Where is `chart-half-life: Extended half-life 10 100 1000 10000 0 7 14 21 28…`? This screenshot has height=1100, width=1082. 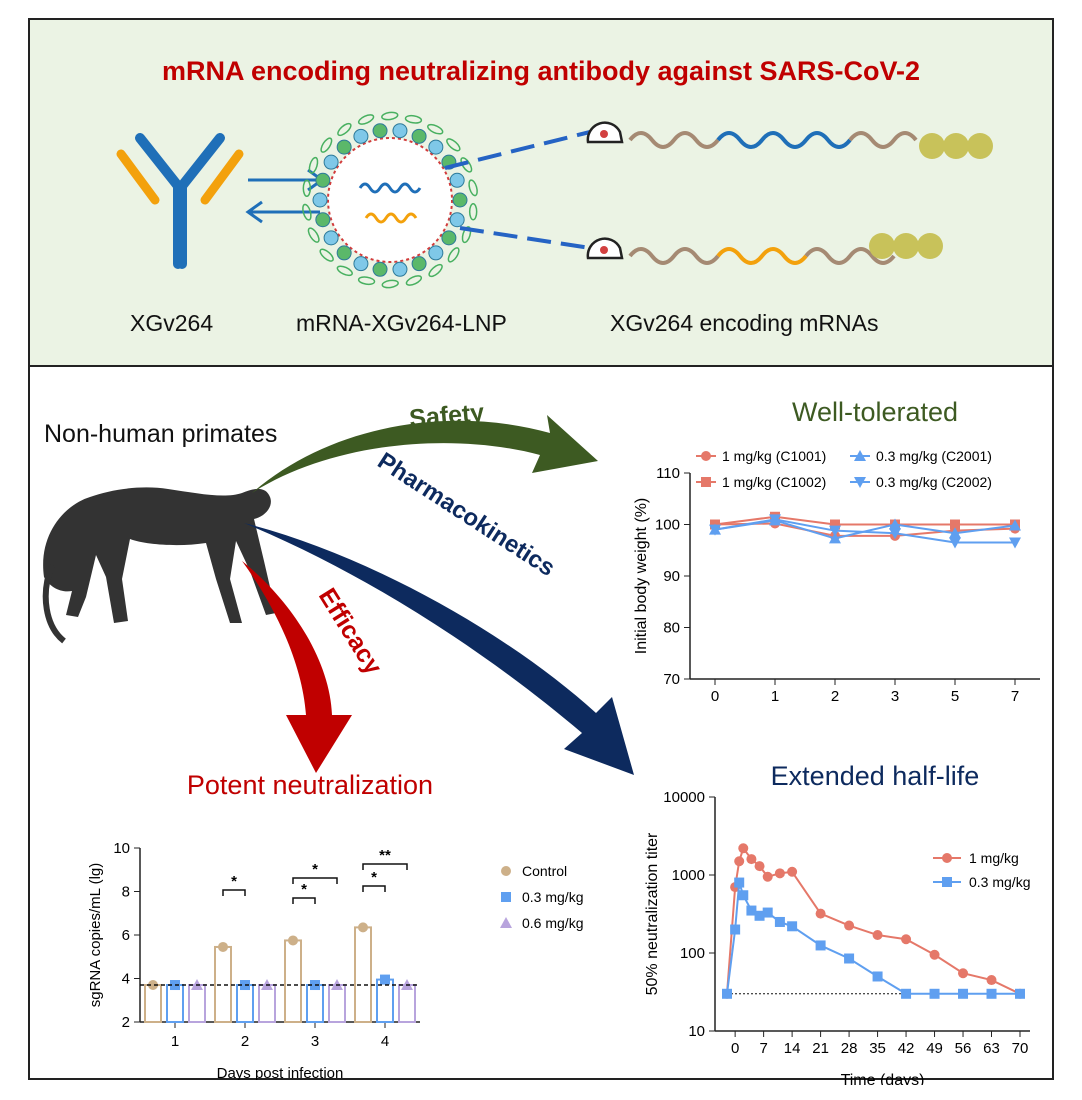
chart-half-life: Extended half-life 10 100 1000 10000 0 7 14 21 28… is located at coordinates (837, 923).